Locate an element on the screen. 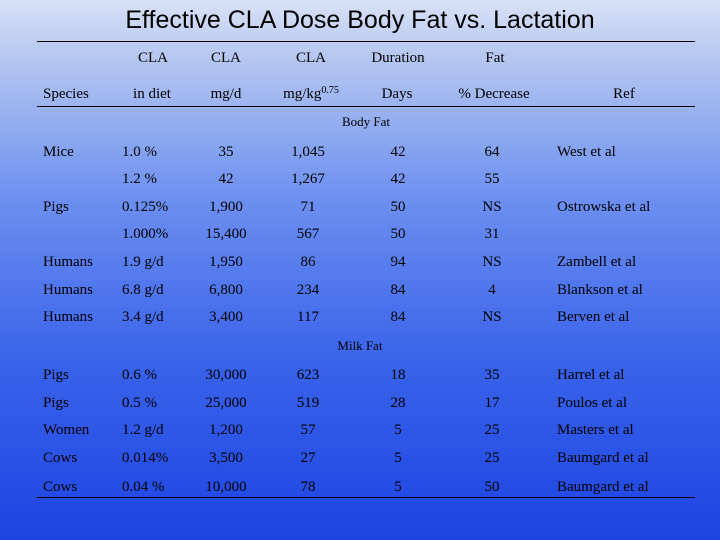 Image resolution: width=720 pixels, height=540 pixels. header-pct-decrease: % Decrease is located at coordinates (494, 94).